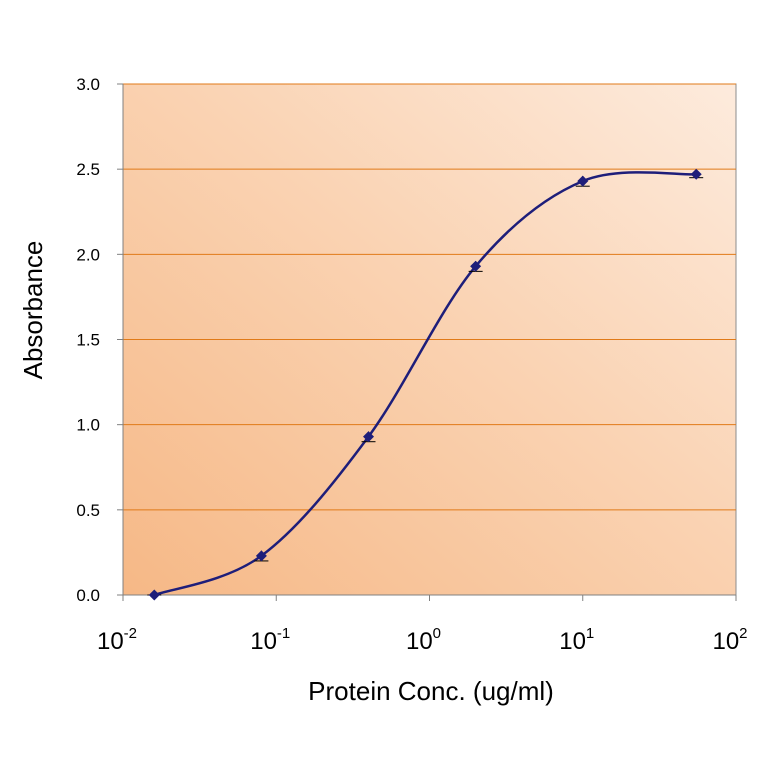 This screenshot has height=764, width=764. I want to click on y-tick-label: 2.5, so click(88, 169).